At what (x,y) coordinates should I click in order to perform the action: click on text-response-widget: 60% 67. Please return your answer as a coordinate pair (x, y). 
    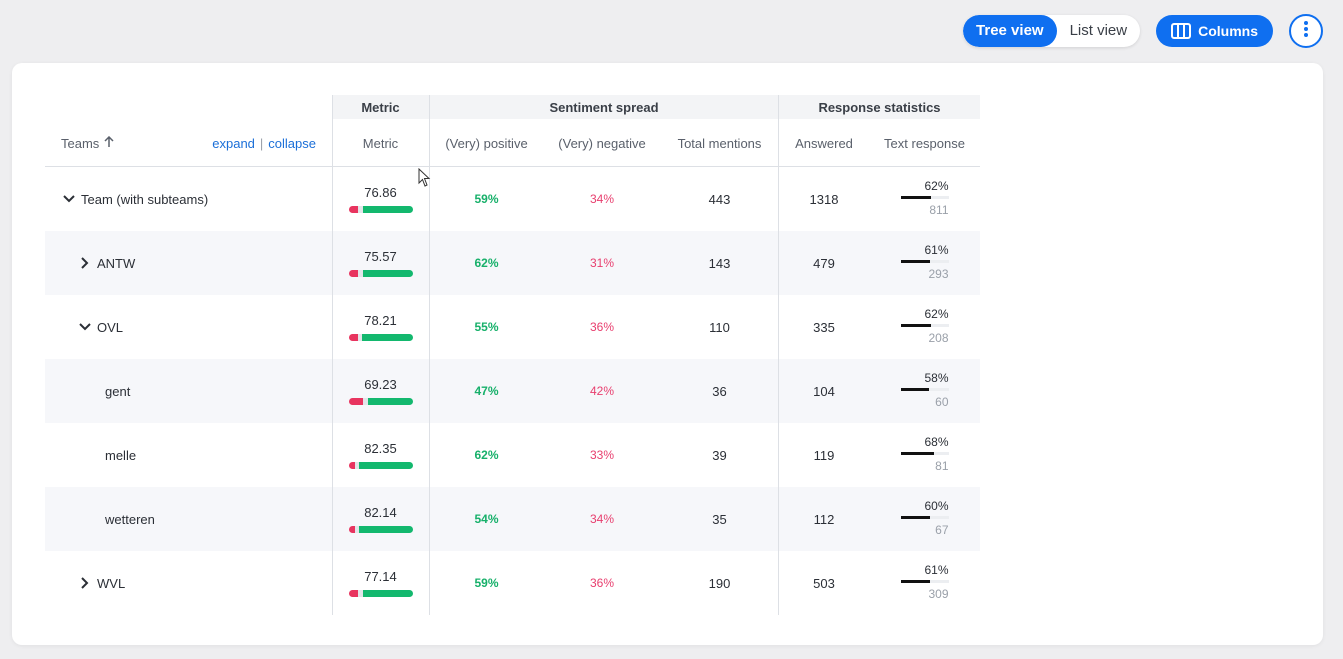
    Looking at the image, I should click on (924, 519).